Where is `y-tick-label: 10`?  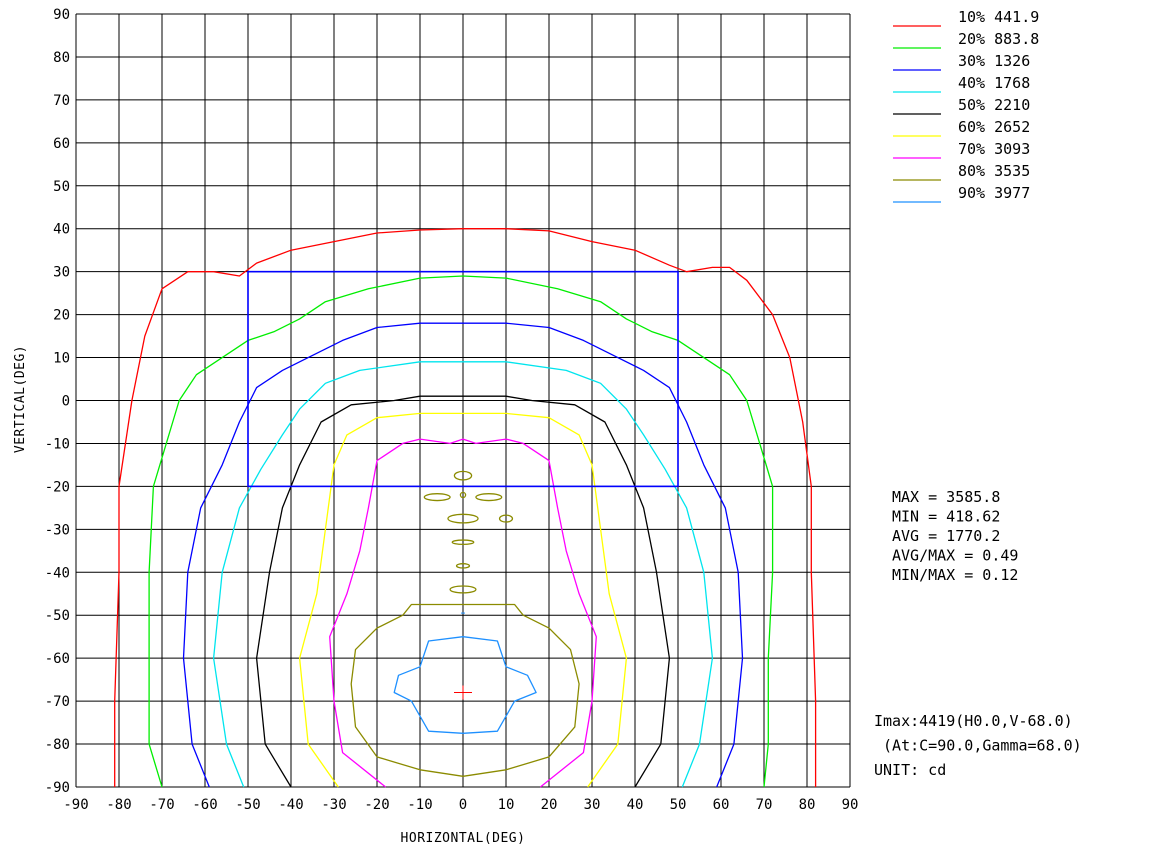 y-tick-label: 10 is located at coordinates (61, 359).